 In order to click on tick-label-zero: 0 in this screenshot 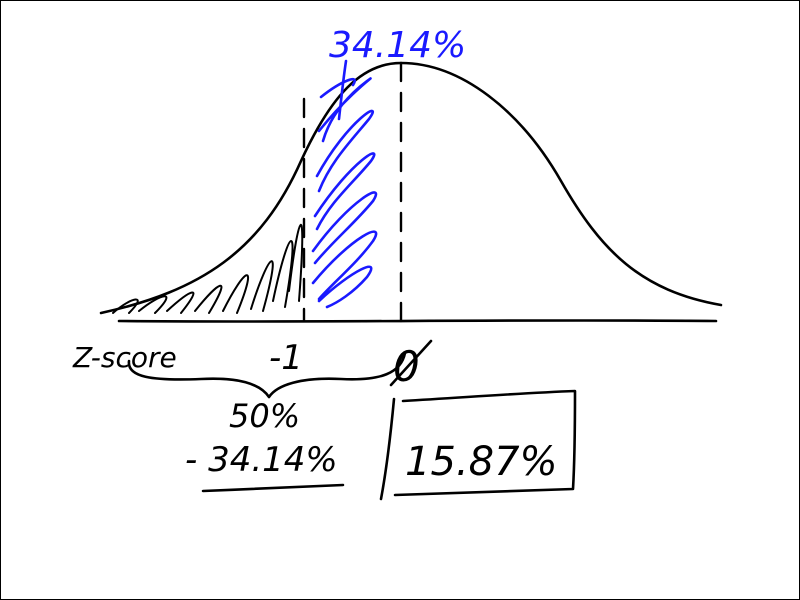, I will do `click(406, 366)`.